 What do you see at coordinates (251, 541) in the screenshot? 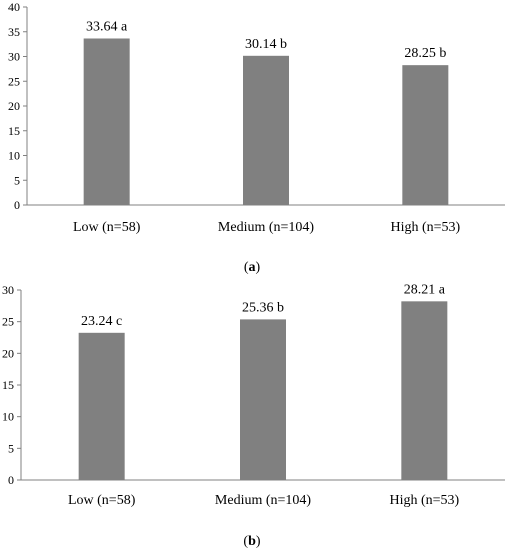
I see `caption-b: (b)` at bounding box center [251, 541].